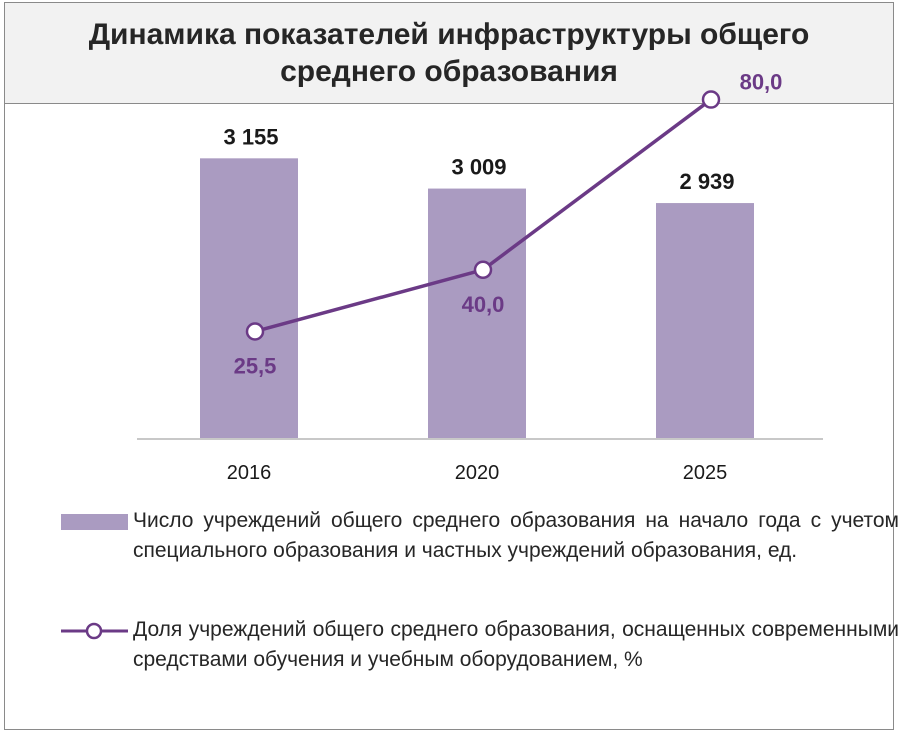 Image resolution: width=900 pixels, height=734 pixels. I want to click on bar-value-label-2016: 3 155, so click(250, 136).